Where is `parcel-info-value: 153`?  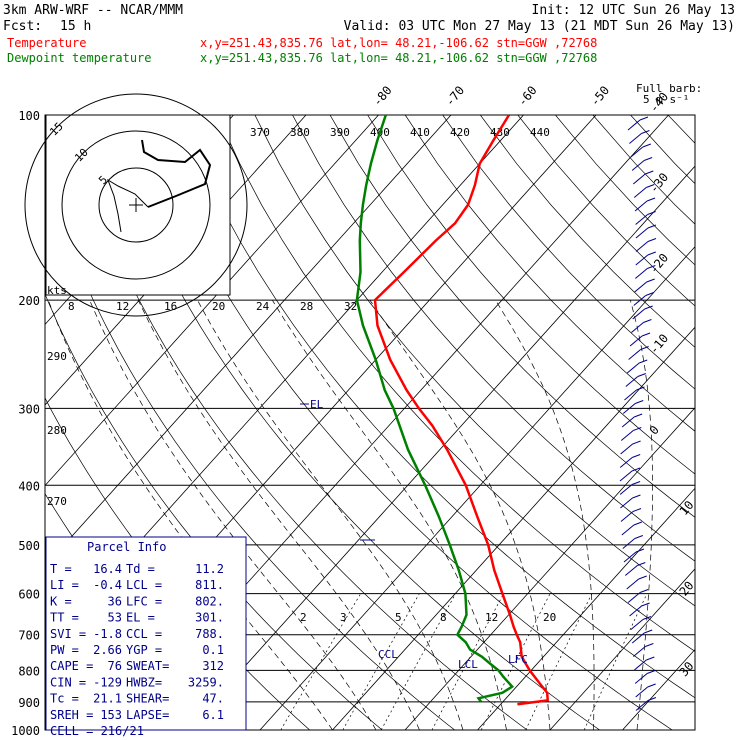
parcel-info-value: 153 is located at coordinates (111, 715).